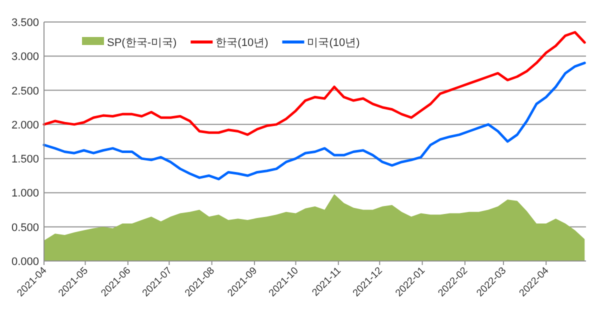  Describe the element at coordinates (25, 91) in the screenshot. I see `y-tick-label: 2.500` at that location.